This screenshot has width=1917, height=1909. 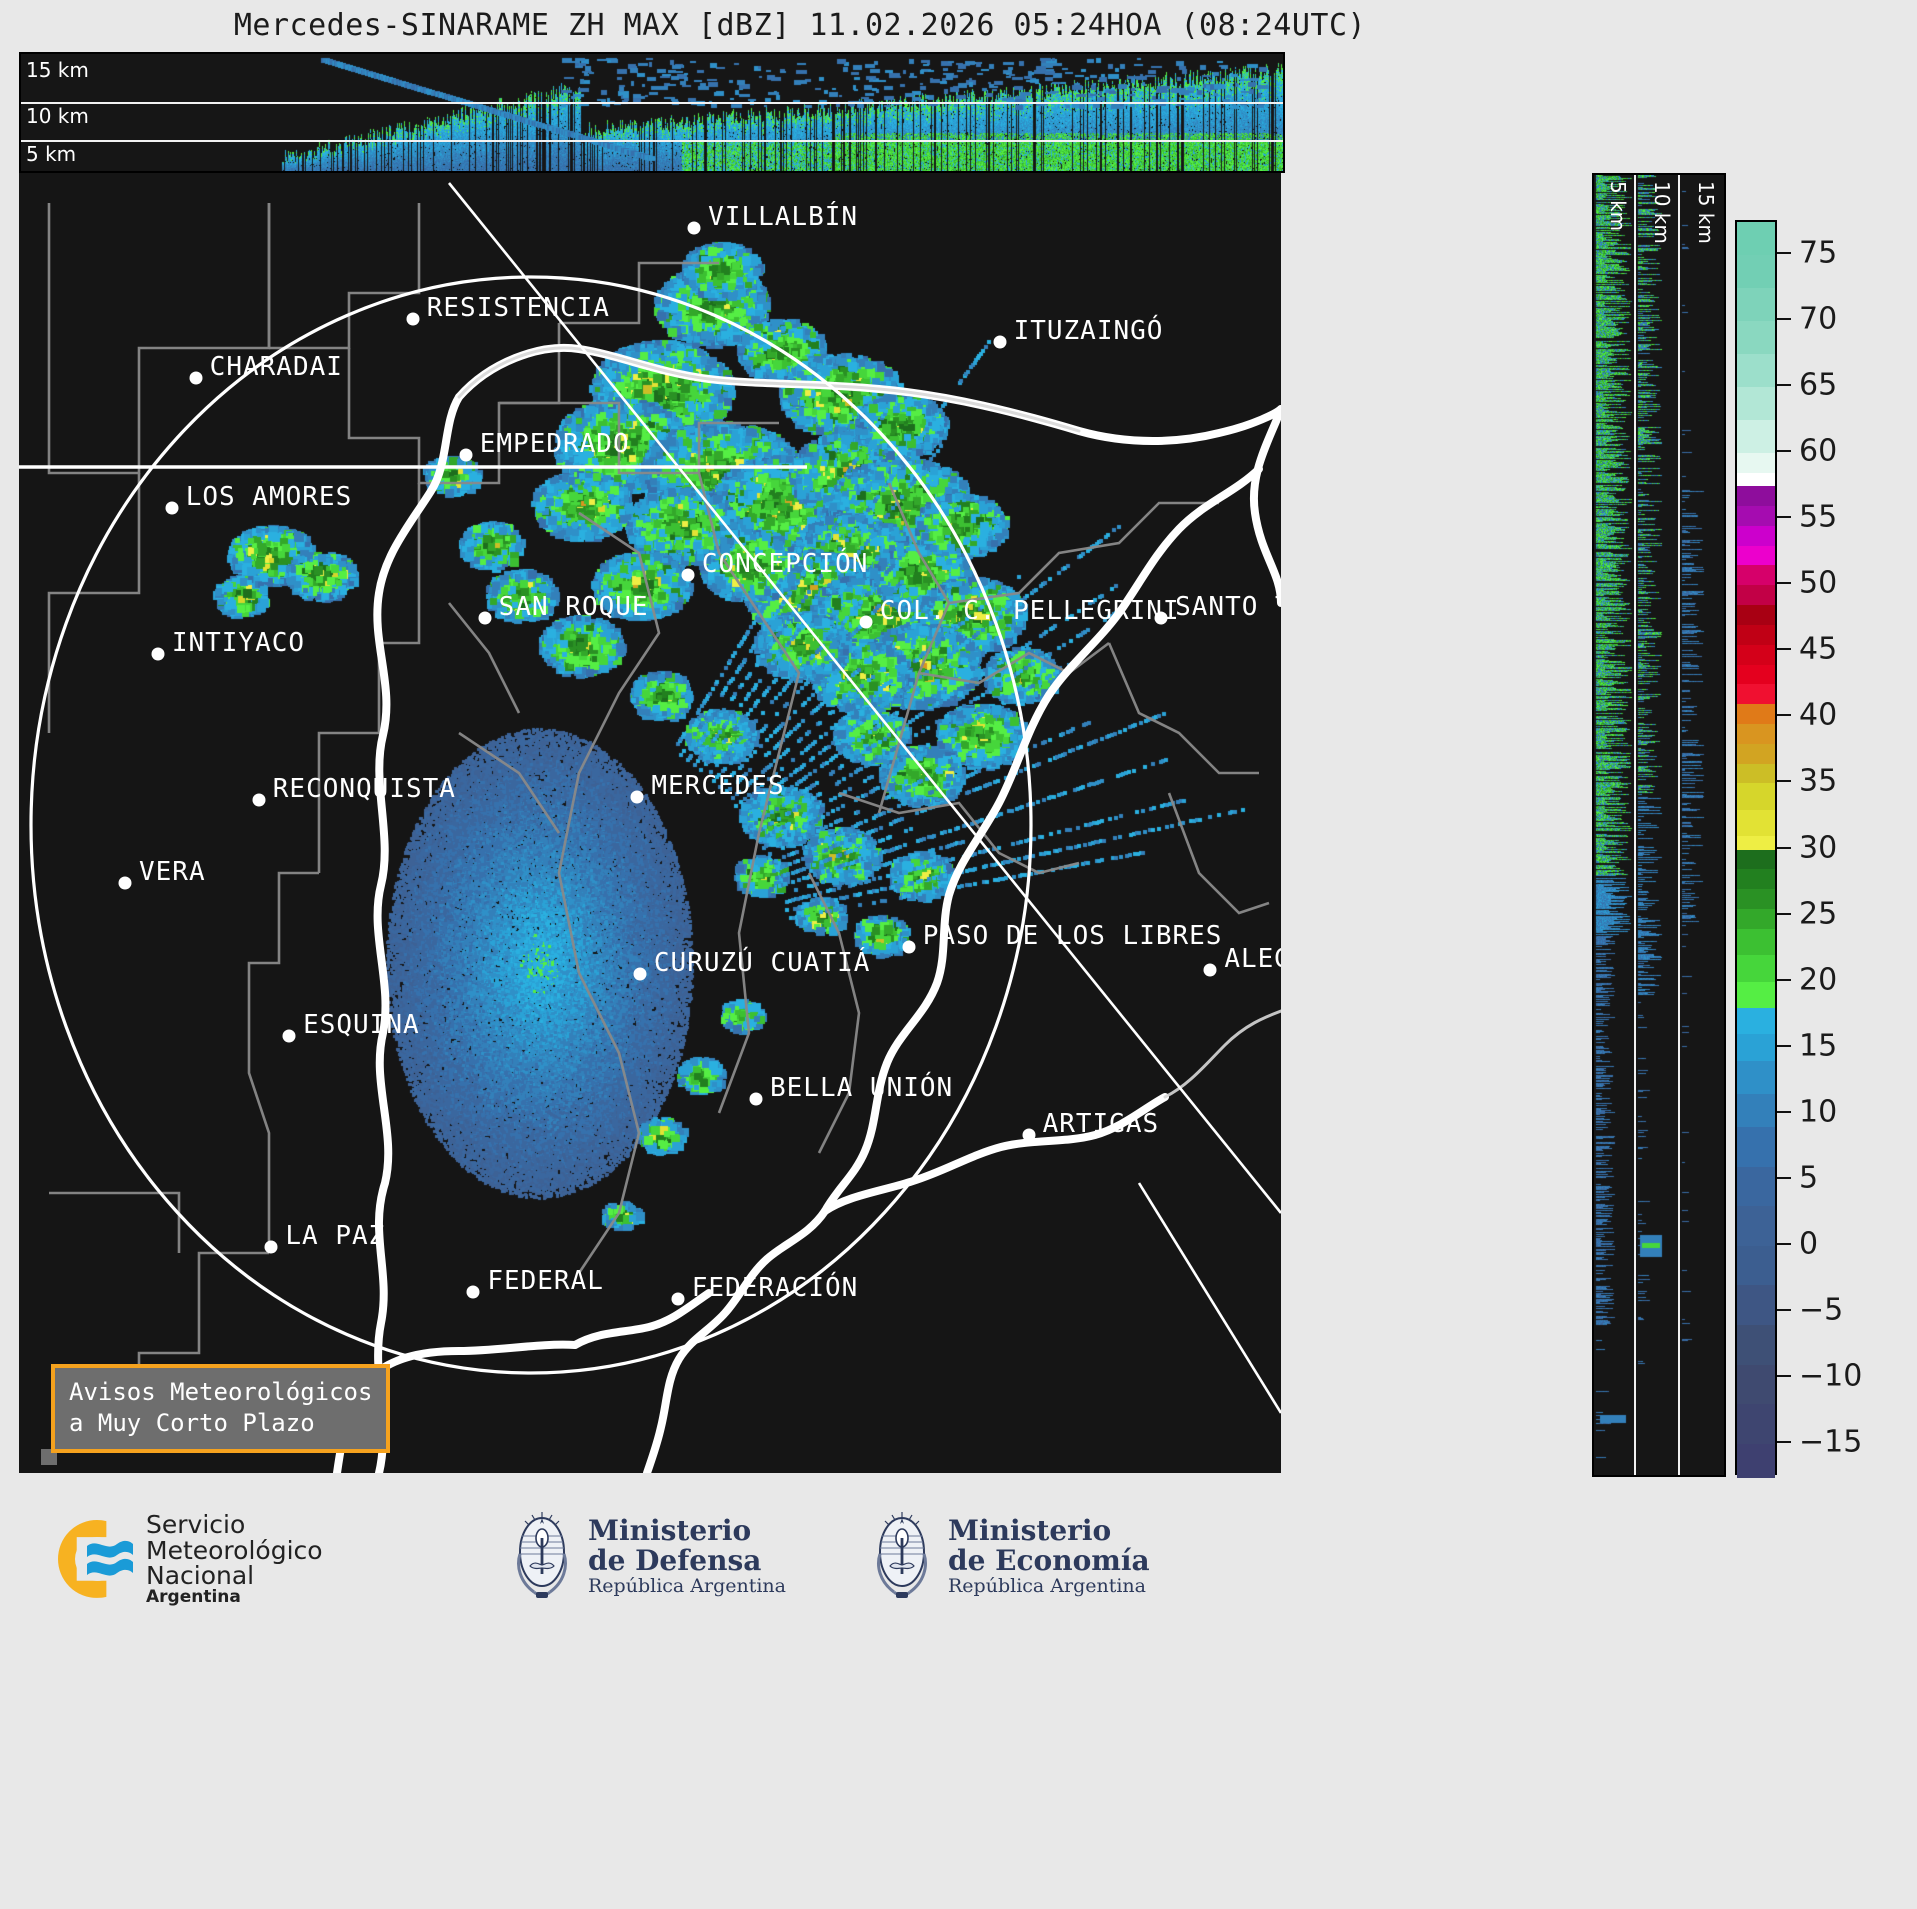 What do you see at coordinates (57, 116) in the screenshot?
I see `altitude-label-10km: 10 km` at bounding box center [57, 116].